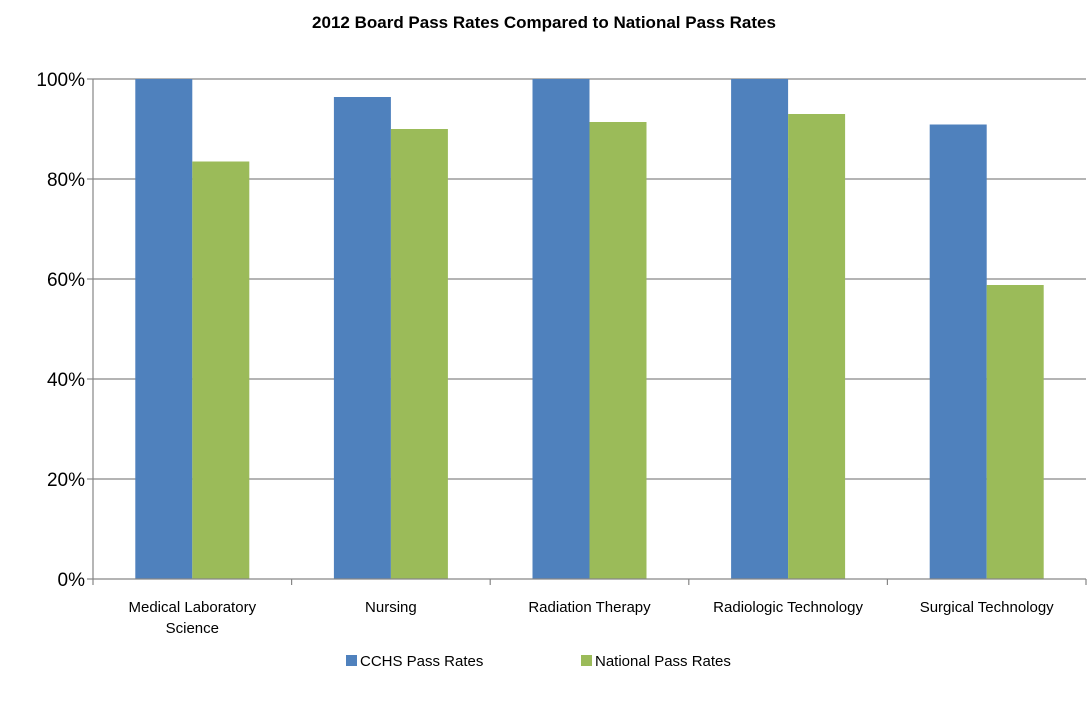 The height and width of the screenshot is (709, 1087). What do you see at coordinates (66, 280) in the screenshot?
I see `y-tick-label: 60%` at bounding box center [66, 280].